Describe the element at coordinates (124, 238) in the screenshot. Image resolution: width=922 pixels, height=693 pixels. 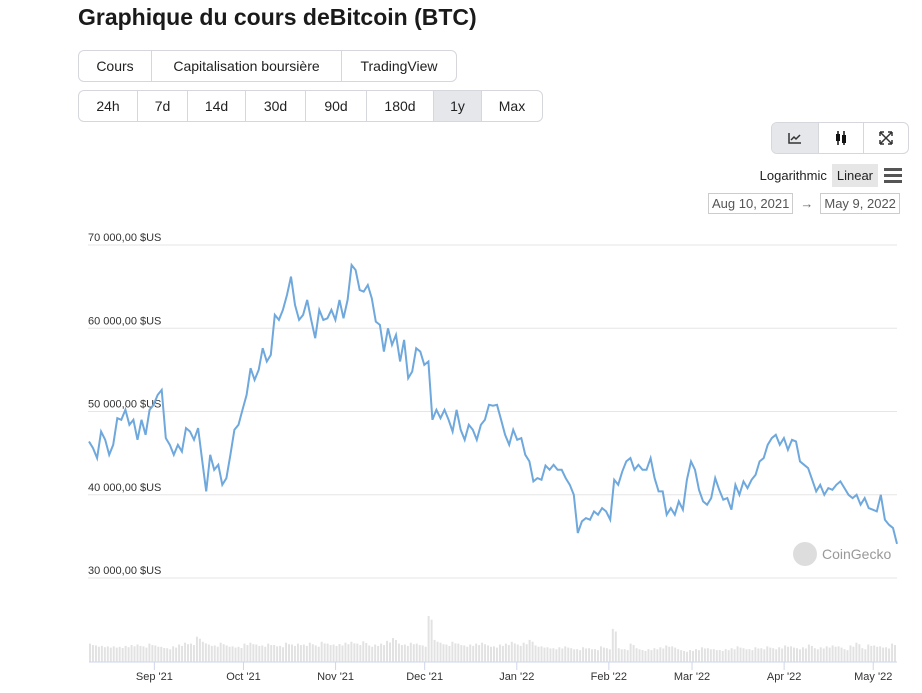
I see `y-tick-label: 70 000,00 $US` at that location.